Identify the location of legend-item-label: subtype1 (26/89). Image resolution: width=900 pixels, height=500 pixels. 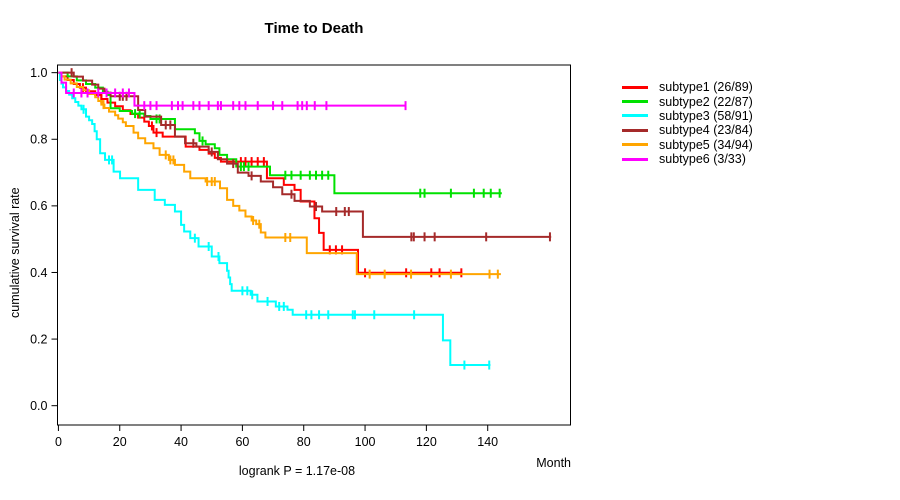
(706, 87).